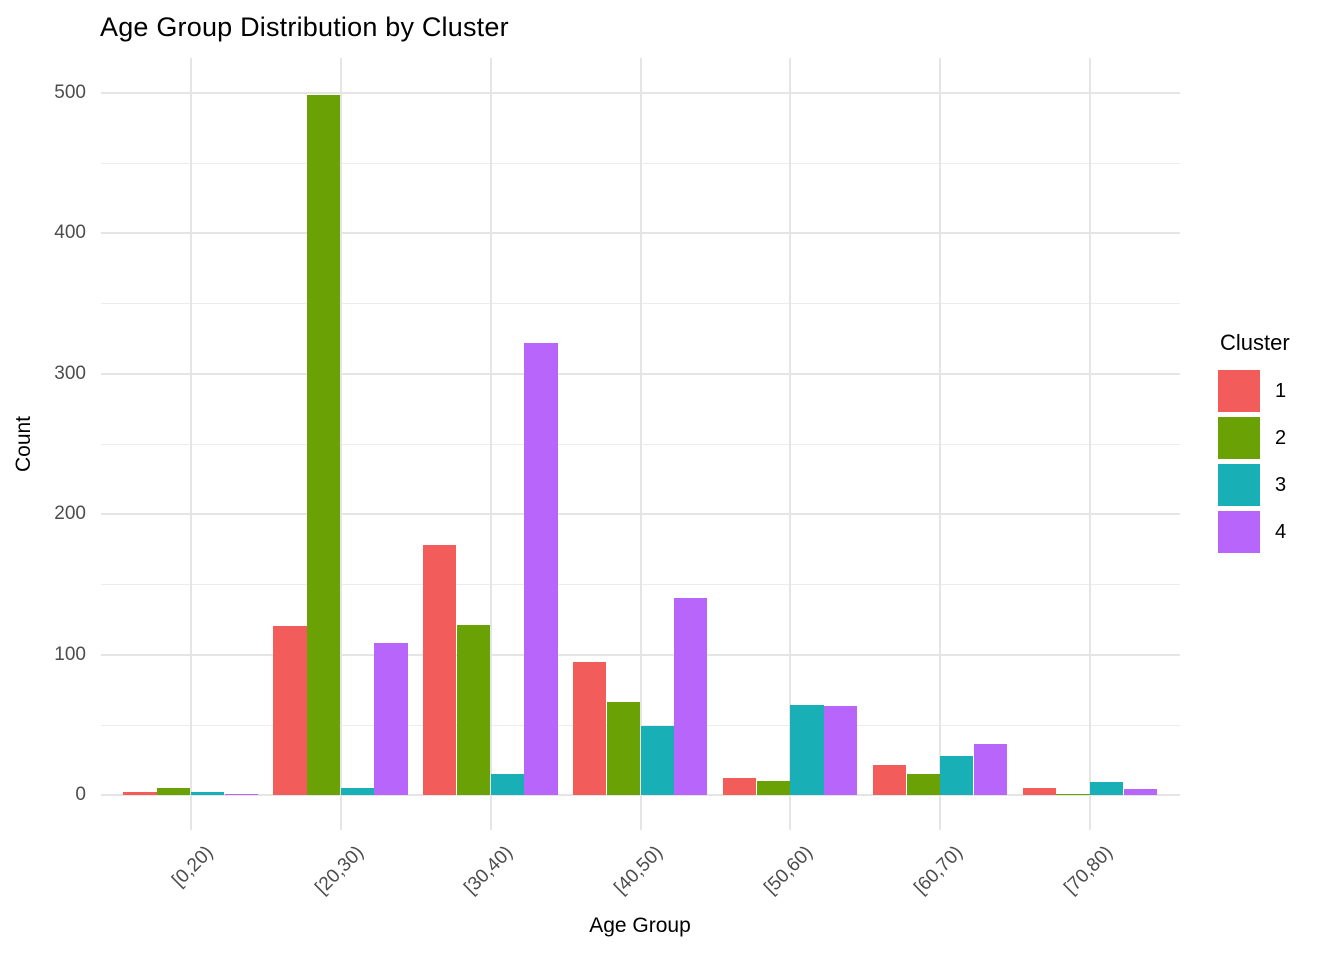  I want to click on legend-label: 4, so click(1281, 531).